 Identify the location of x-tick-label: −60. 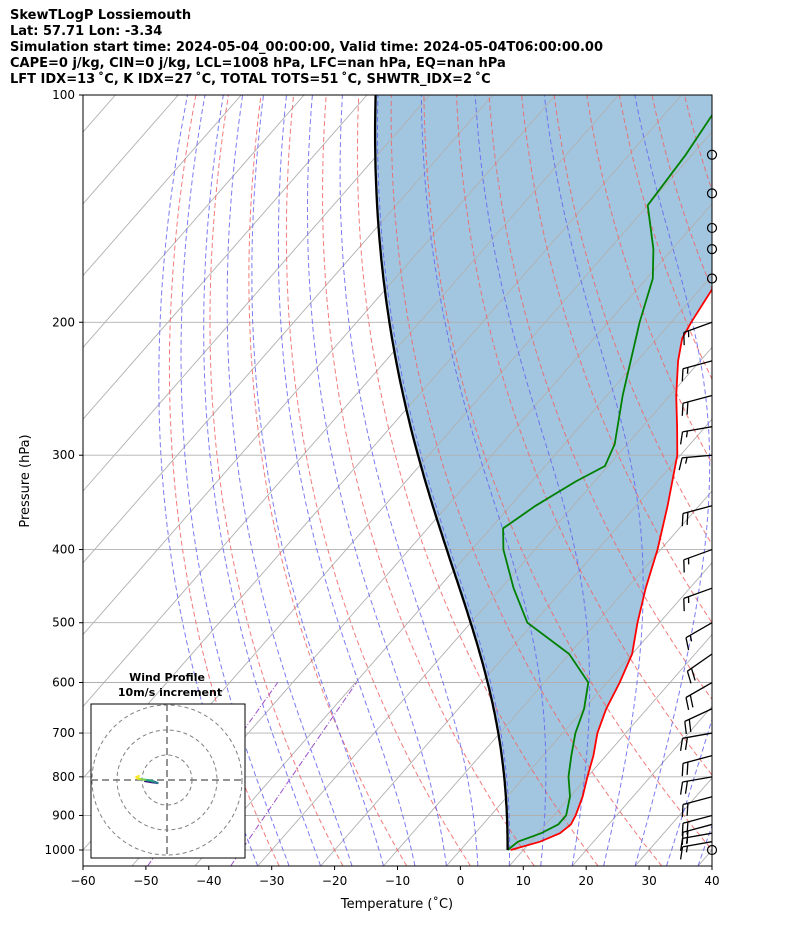
(82, 881).